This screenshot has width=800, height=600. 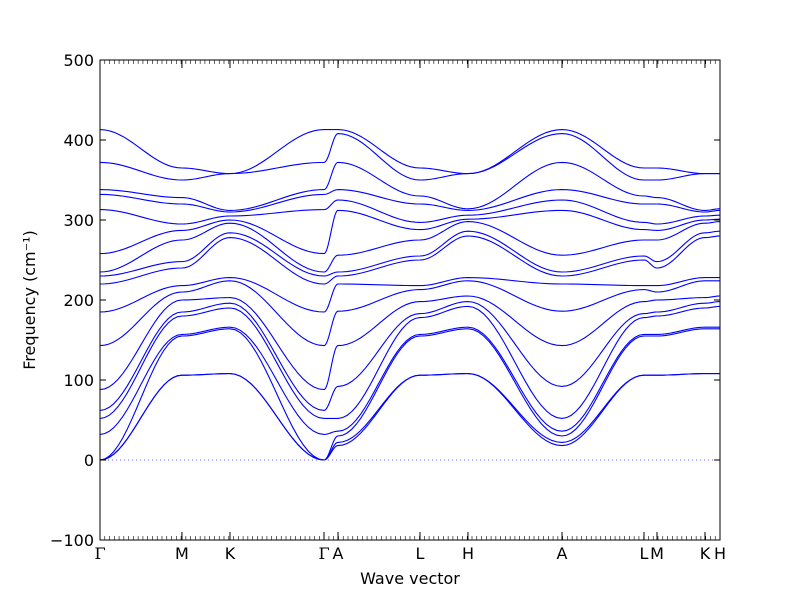 What do you see at coordinates (29, 299) in the screenshot?
I see `y-axis-label: Frequency (cm⁻¹)` at bounding box center [29, 299].